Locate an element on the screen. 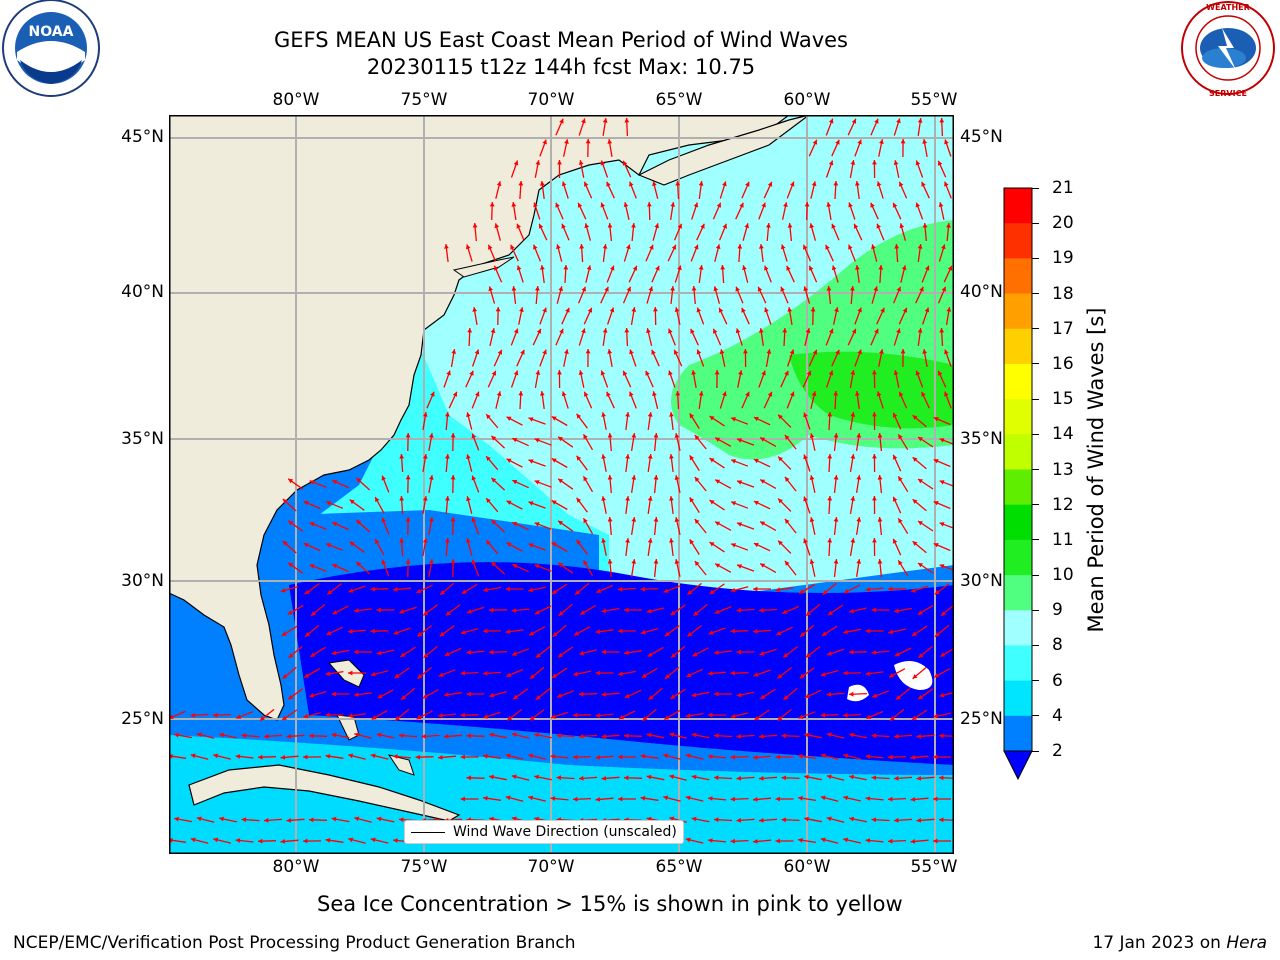 The height and width of the screenshot is (960, 1280). colorbar-tick-label: 18 is located at coordinates (1063, 293).